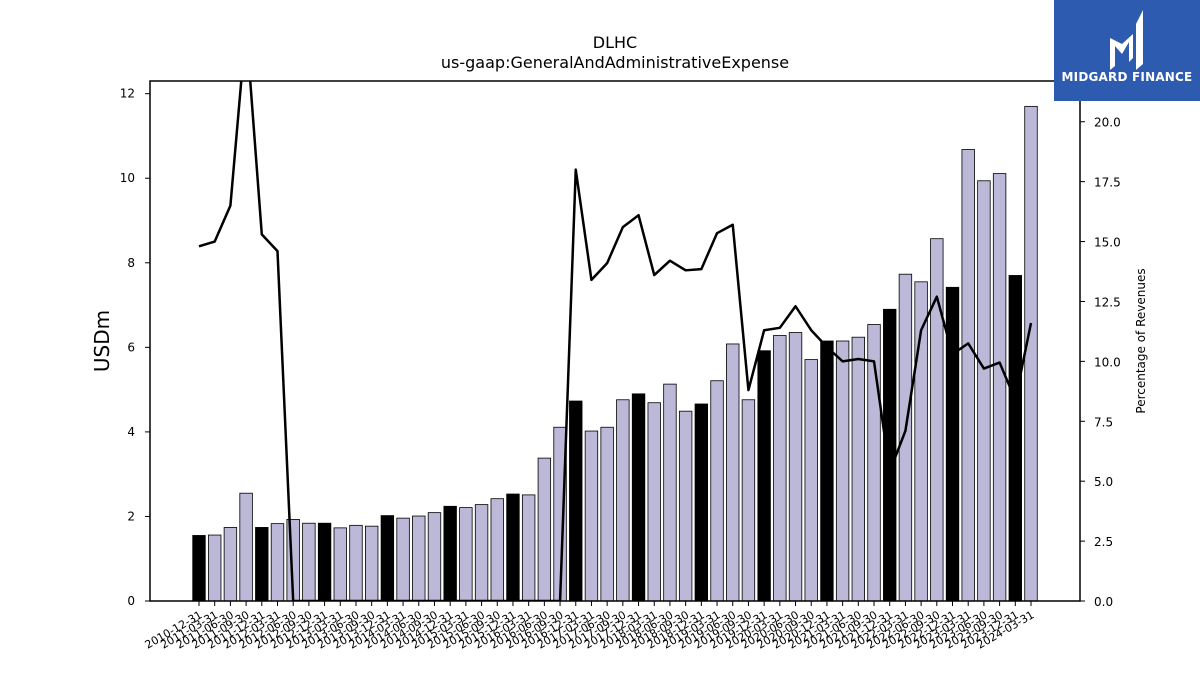  Describe the element at coordinates (615, 62) in the screenshot. I see `chart-subtitle: us-gaap:GeneralAndAdministrativeExpense` at that location.